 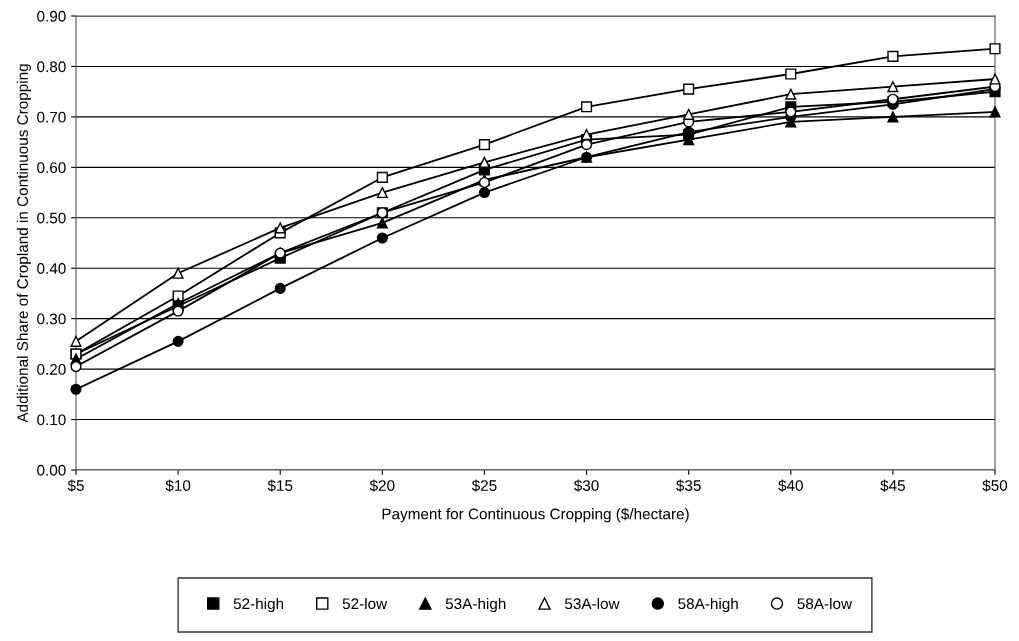 I want to click on x-axis-title: Payment for Continuous Cropping ($/hectare), so click(x=535, y=515).